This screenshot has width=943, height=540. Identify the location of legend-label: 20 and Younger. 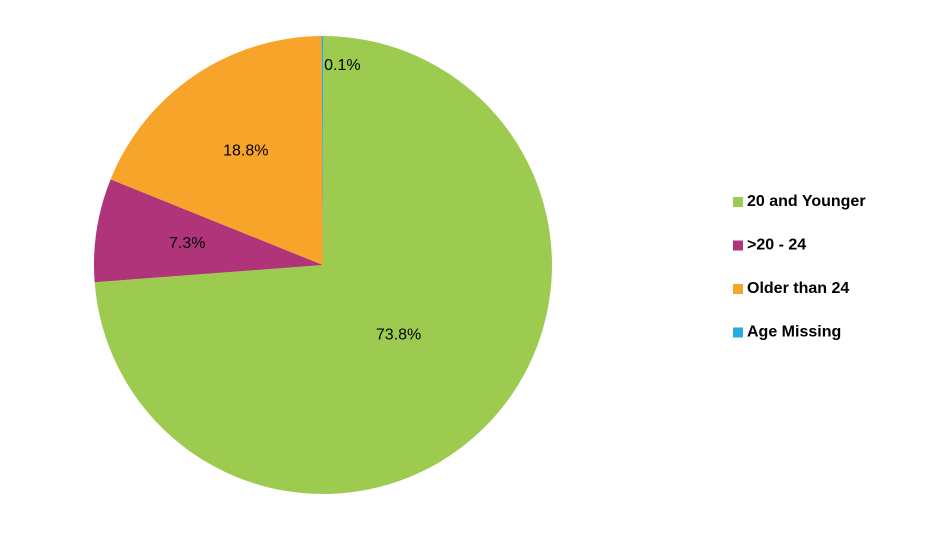
(806, 201).